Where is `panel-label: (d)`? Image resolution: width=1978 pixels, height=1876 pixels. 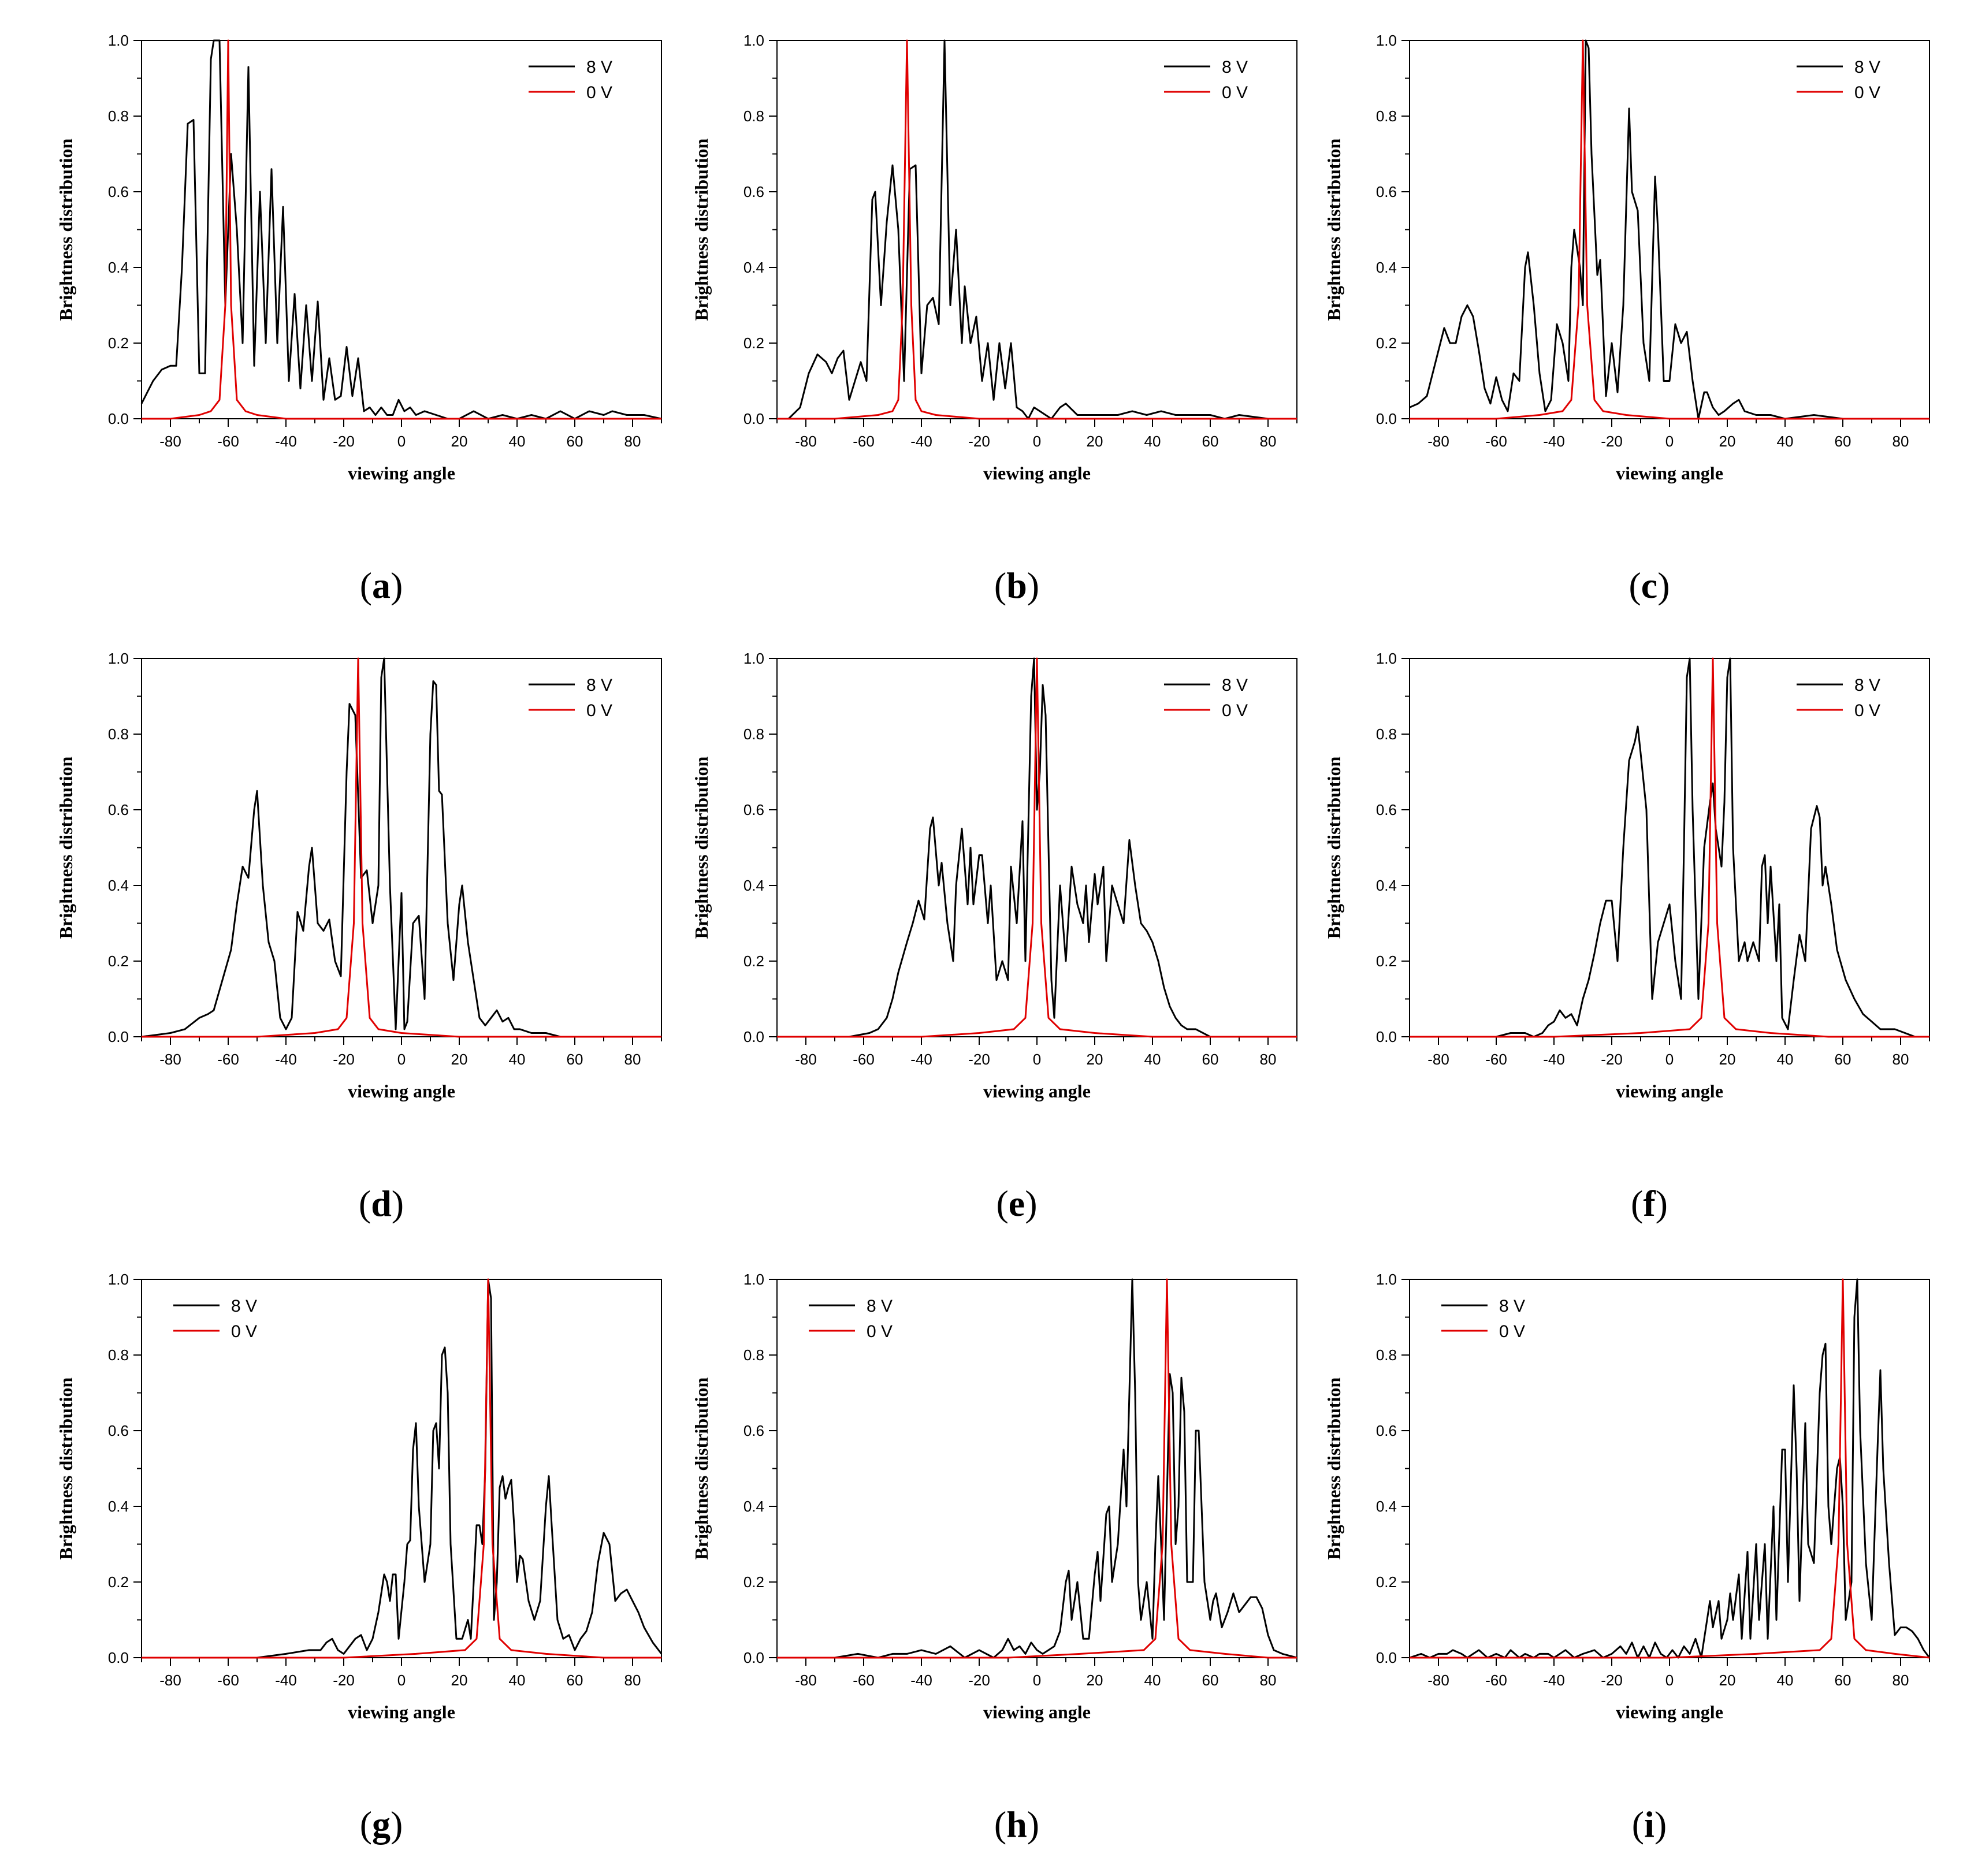 panel-label: (d) is located at coordinates (381, 1203).